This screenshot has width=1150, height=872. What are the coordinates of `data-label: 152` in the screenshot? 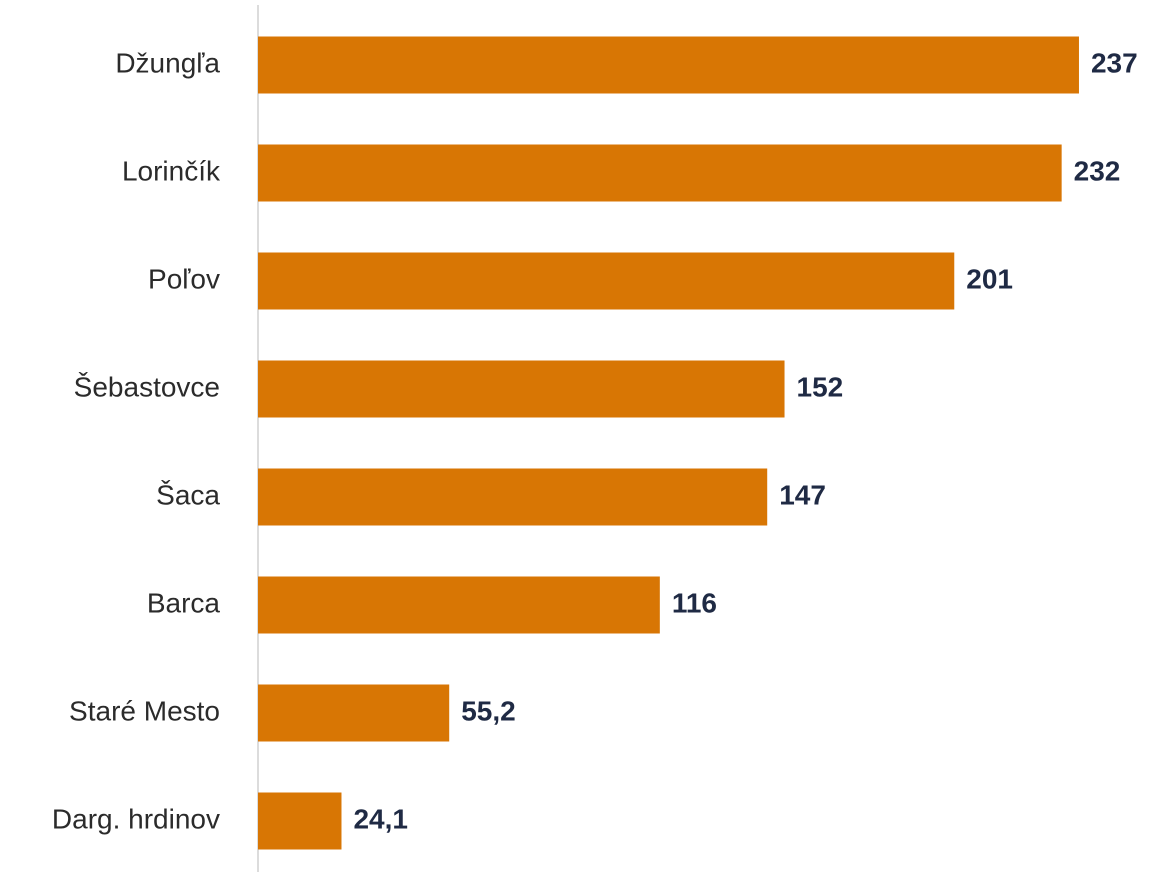 It's located at (820, 386).